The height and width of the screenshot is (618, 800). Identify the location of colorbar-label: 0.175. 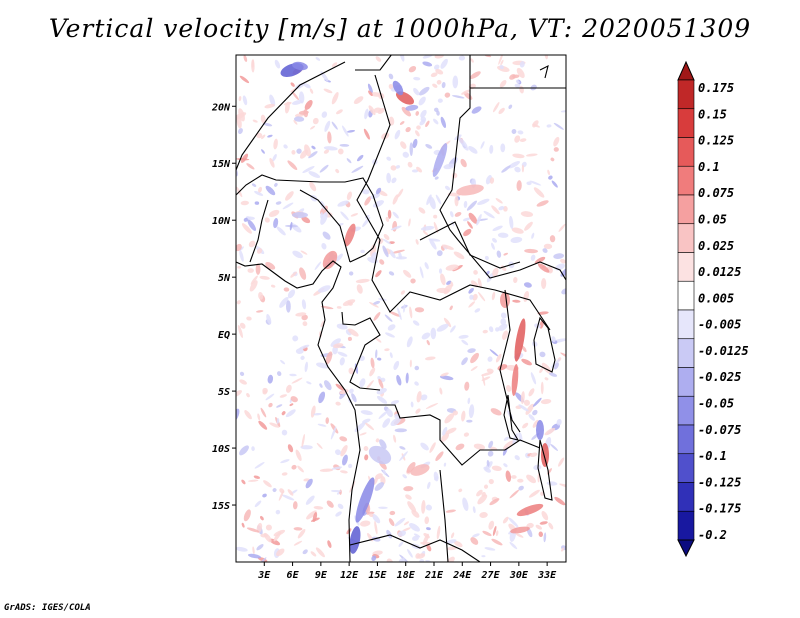
(716, 88).